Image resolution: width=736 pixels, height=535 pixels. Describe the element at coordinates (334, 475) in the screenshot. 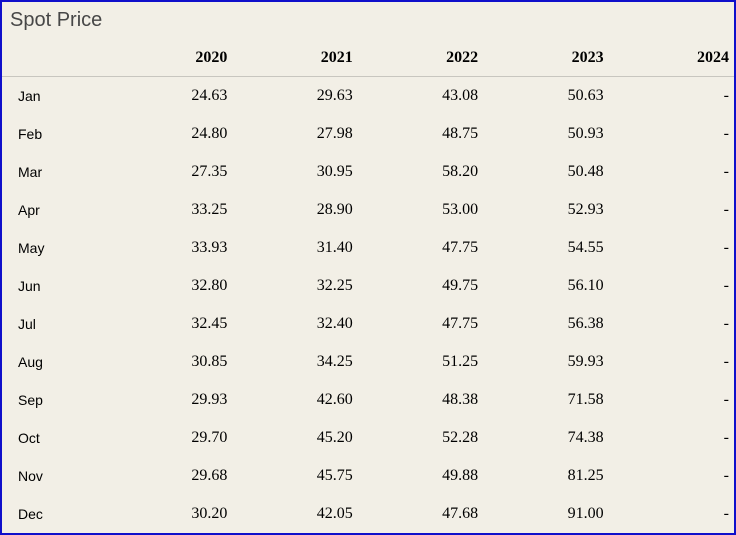

I see `cell: 45.75` at that location.